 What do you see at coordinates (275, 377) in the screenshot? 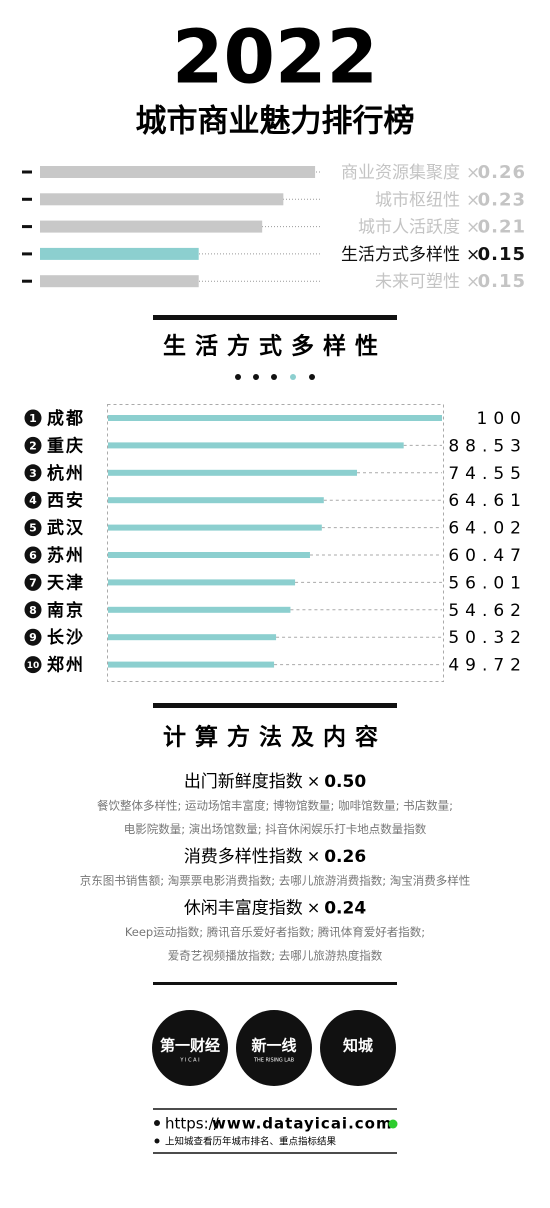
I see `page-dots` at bounding box center [275, 377].